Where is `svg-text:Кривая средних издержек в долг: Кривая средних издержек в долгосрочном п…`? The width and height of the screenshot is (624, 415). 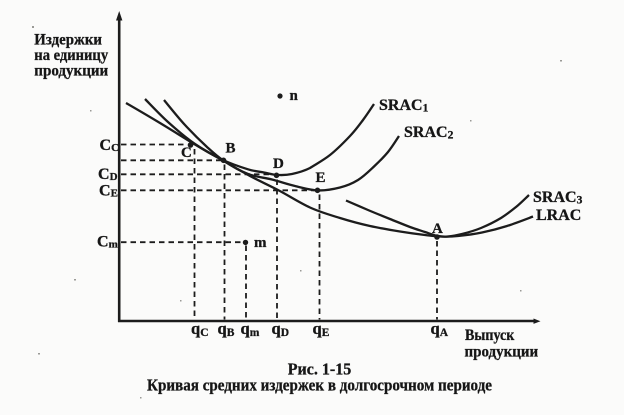
svg-text:Кривая средних издержек в долг: Кривая средних издержек в долгосрочном п… is located at coordinates (319, 384).